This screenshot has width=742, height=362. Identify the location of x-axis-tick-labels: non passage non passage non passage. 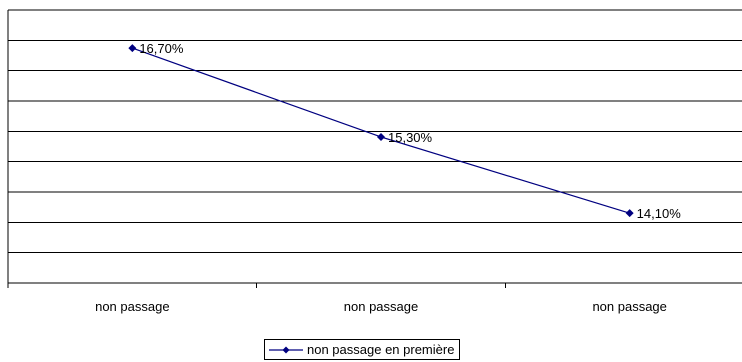
(381, 306).